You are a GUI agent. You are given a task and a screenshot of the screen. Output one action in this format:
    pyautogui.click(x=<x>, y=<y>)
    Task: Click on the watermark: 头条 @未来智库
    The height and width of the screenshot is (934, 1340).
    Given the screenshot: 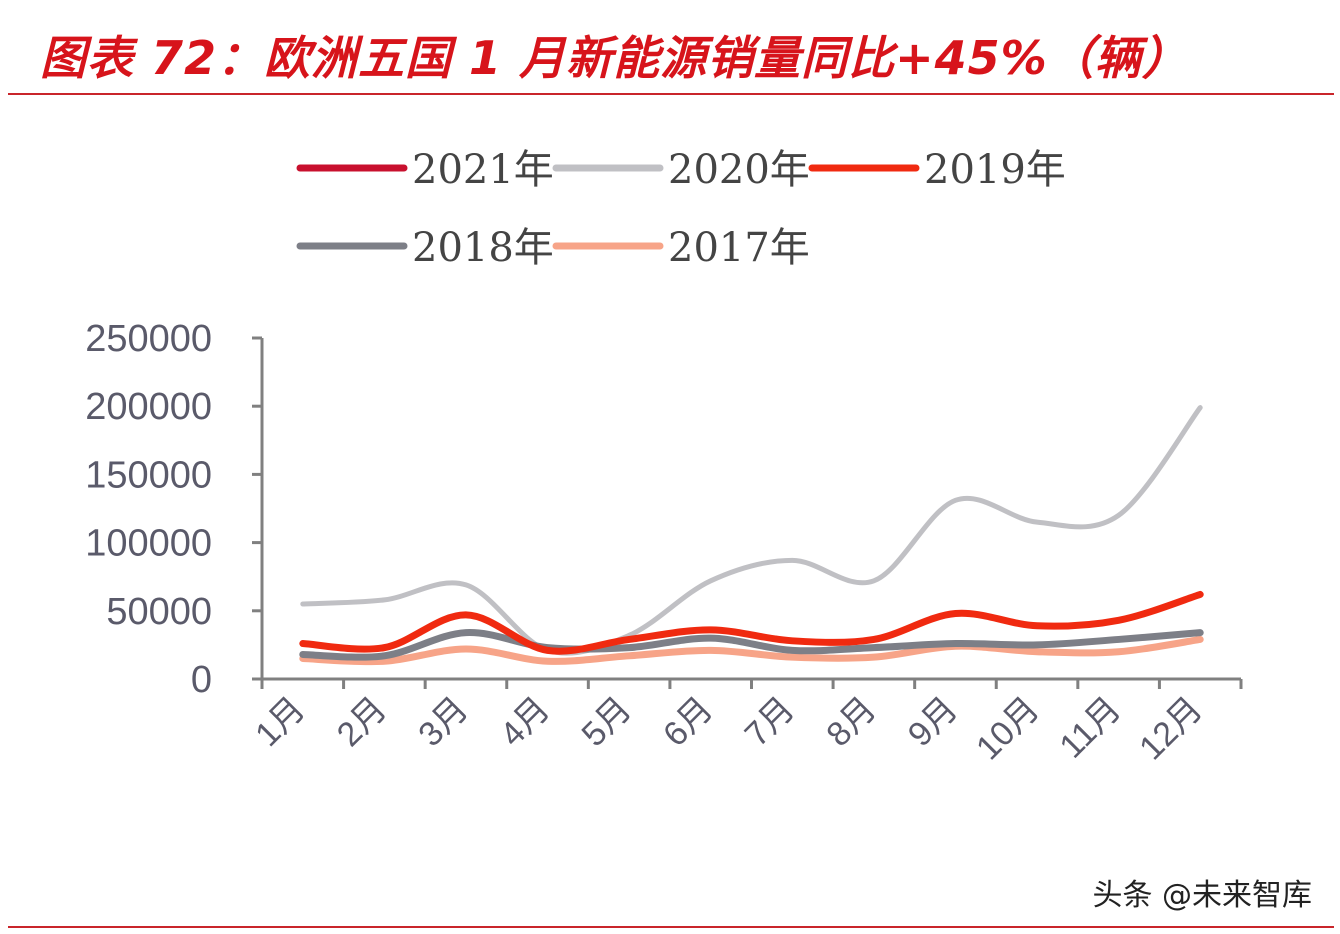 What is the action you would take?
    pyautogui.click(x=1202, y=895)
    